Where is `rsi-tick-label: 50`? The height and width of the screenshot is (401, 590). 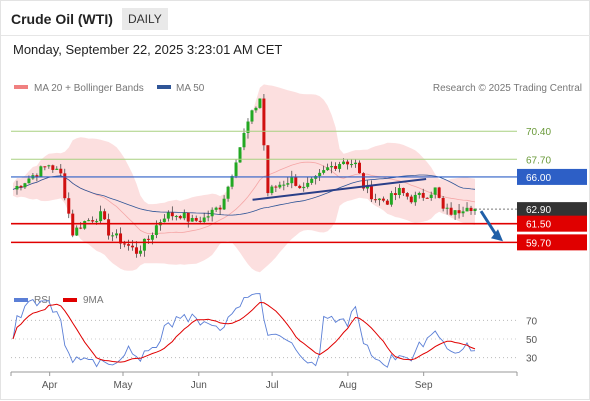
rsi-tick-label: 50 is located at coordinates (532, 340).